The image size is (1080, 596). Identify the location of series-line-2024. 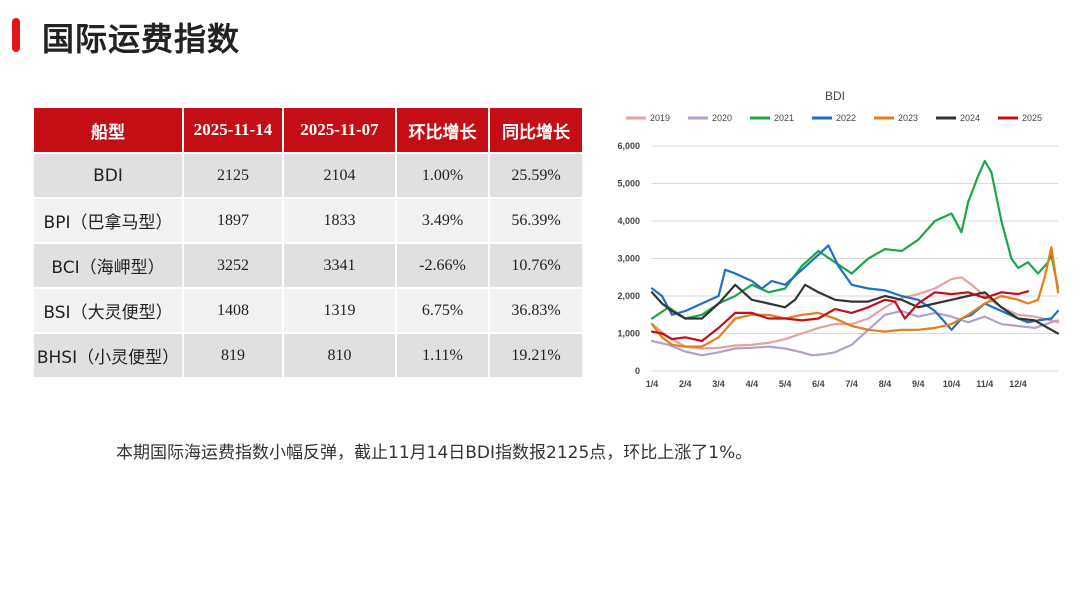
(855, 309).